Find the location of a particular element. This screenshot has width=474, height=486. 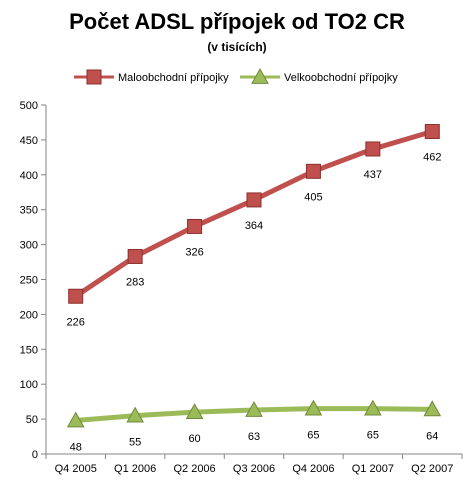

legend-item: Maloobchodní přípojky is located at coordinates (151, 77).